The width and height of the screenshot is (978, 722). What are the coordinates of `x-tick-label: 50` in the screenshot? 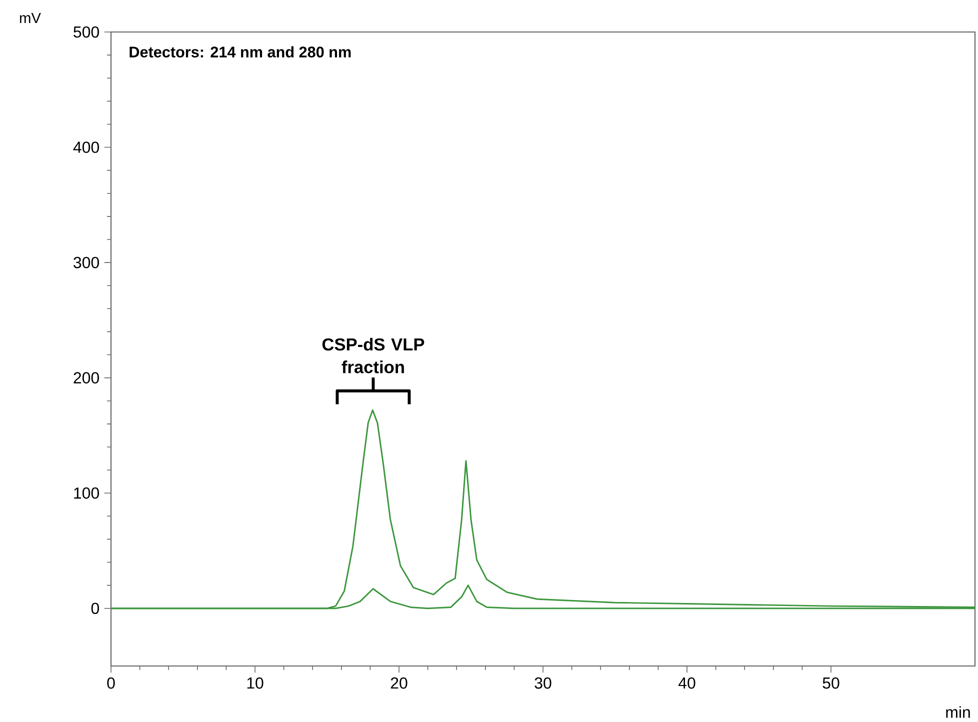 It's located at (831, 683).